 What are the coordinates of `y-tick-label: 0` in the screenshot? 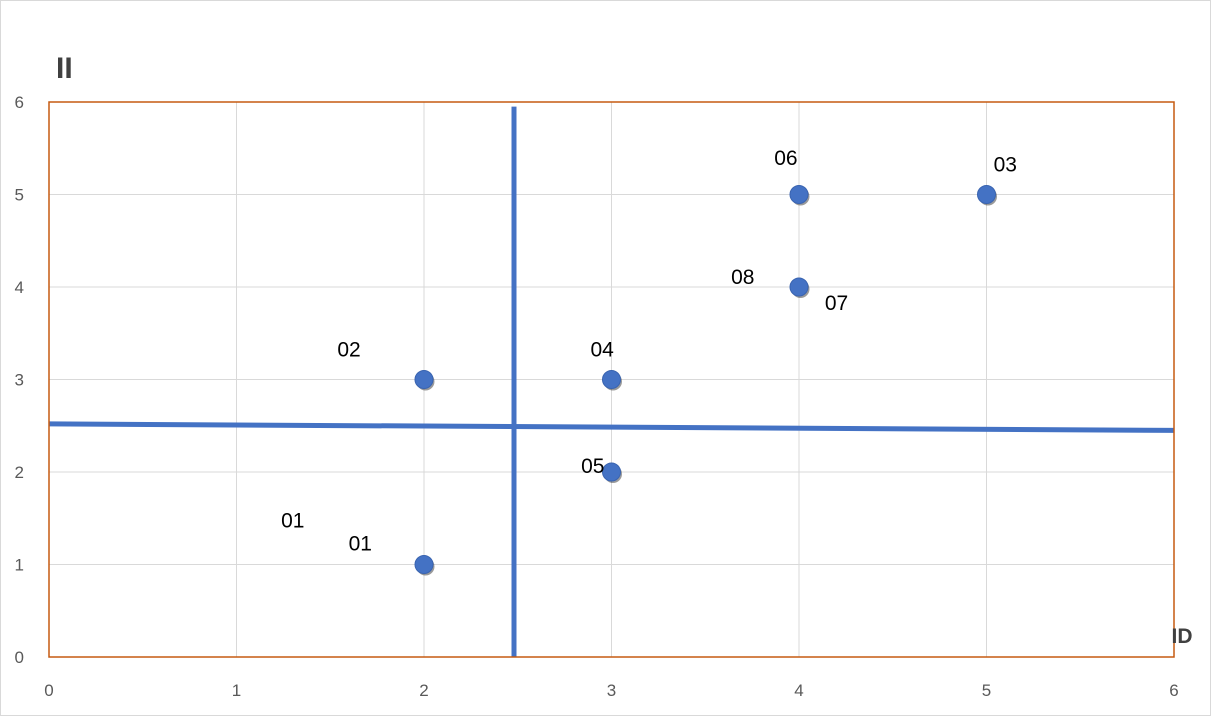 It's located at (19, 657).